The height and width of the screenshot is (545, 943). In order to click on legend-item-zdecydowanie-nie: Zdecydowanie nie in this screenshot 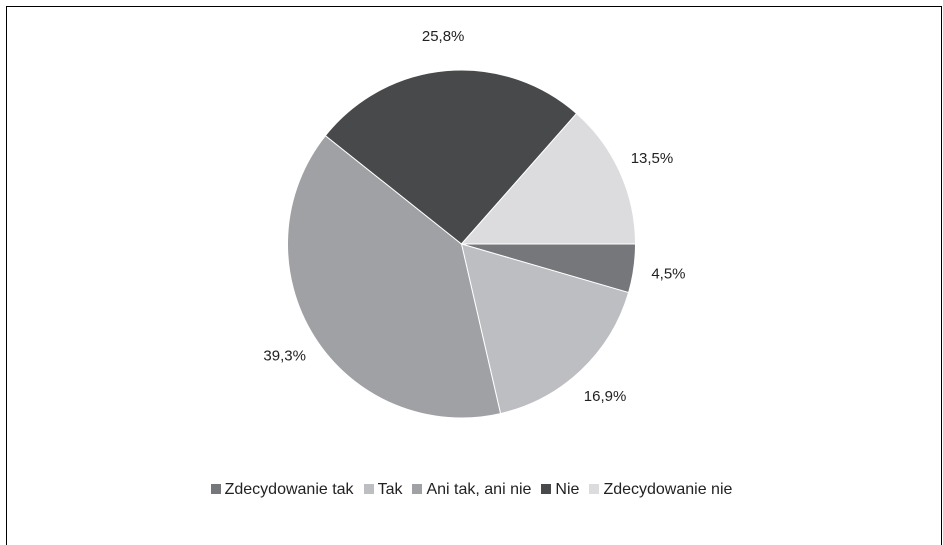, I will do `click(660, 490)`.